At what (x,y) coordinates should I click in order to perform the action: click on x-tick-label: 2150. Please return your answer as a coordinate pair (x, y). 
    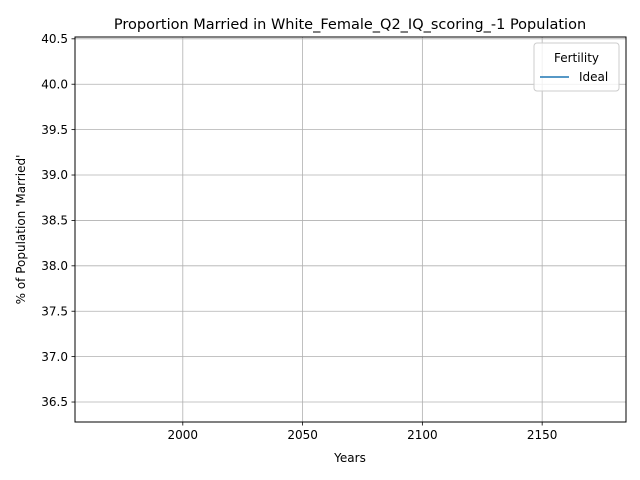
    Looking at the image, I should click on (542, 435).